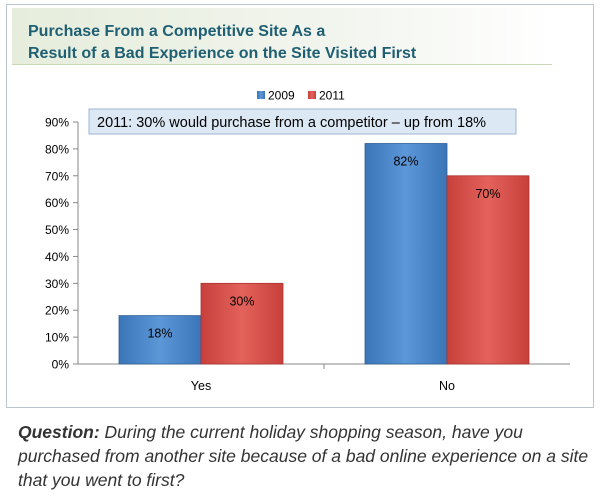 Image resolution: width=600 pixels, height=498 pixels. I want to click on y-tick-label: 20%, so click(57, 311).